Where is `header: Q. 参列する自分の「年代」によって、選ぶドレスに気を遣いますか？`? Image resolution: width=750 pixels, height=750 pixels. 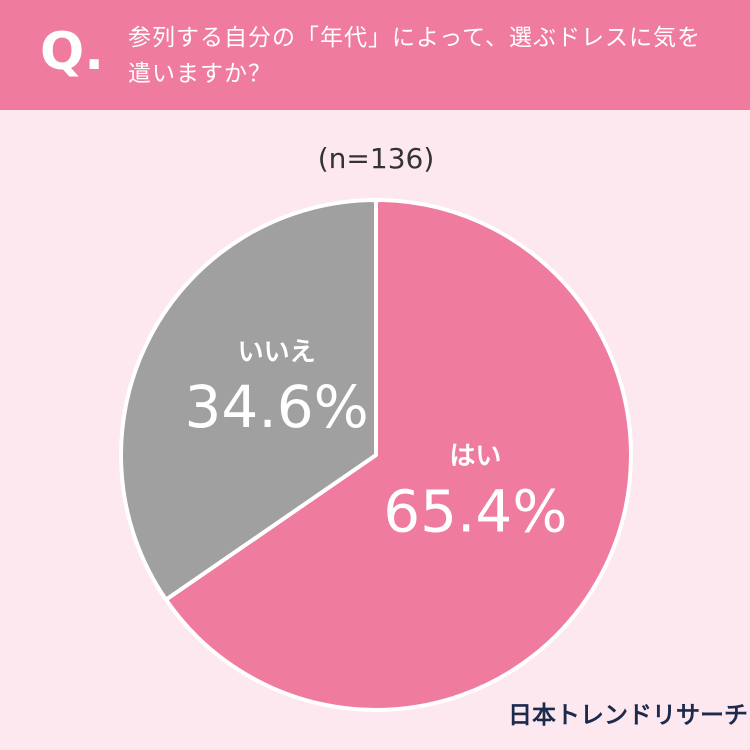
header: Q. 参列する自分の「年代」によって、選ぶドレスに気を遣いますか？ is located at coordinates (375, 55).